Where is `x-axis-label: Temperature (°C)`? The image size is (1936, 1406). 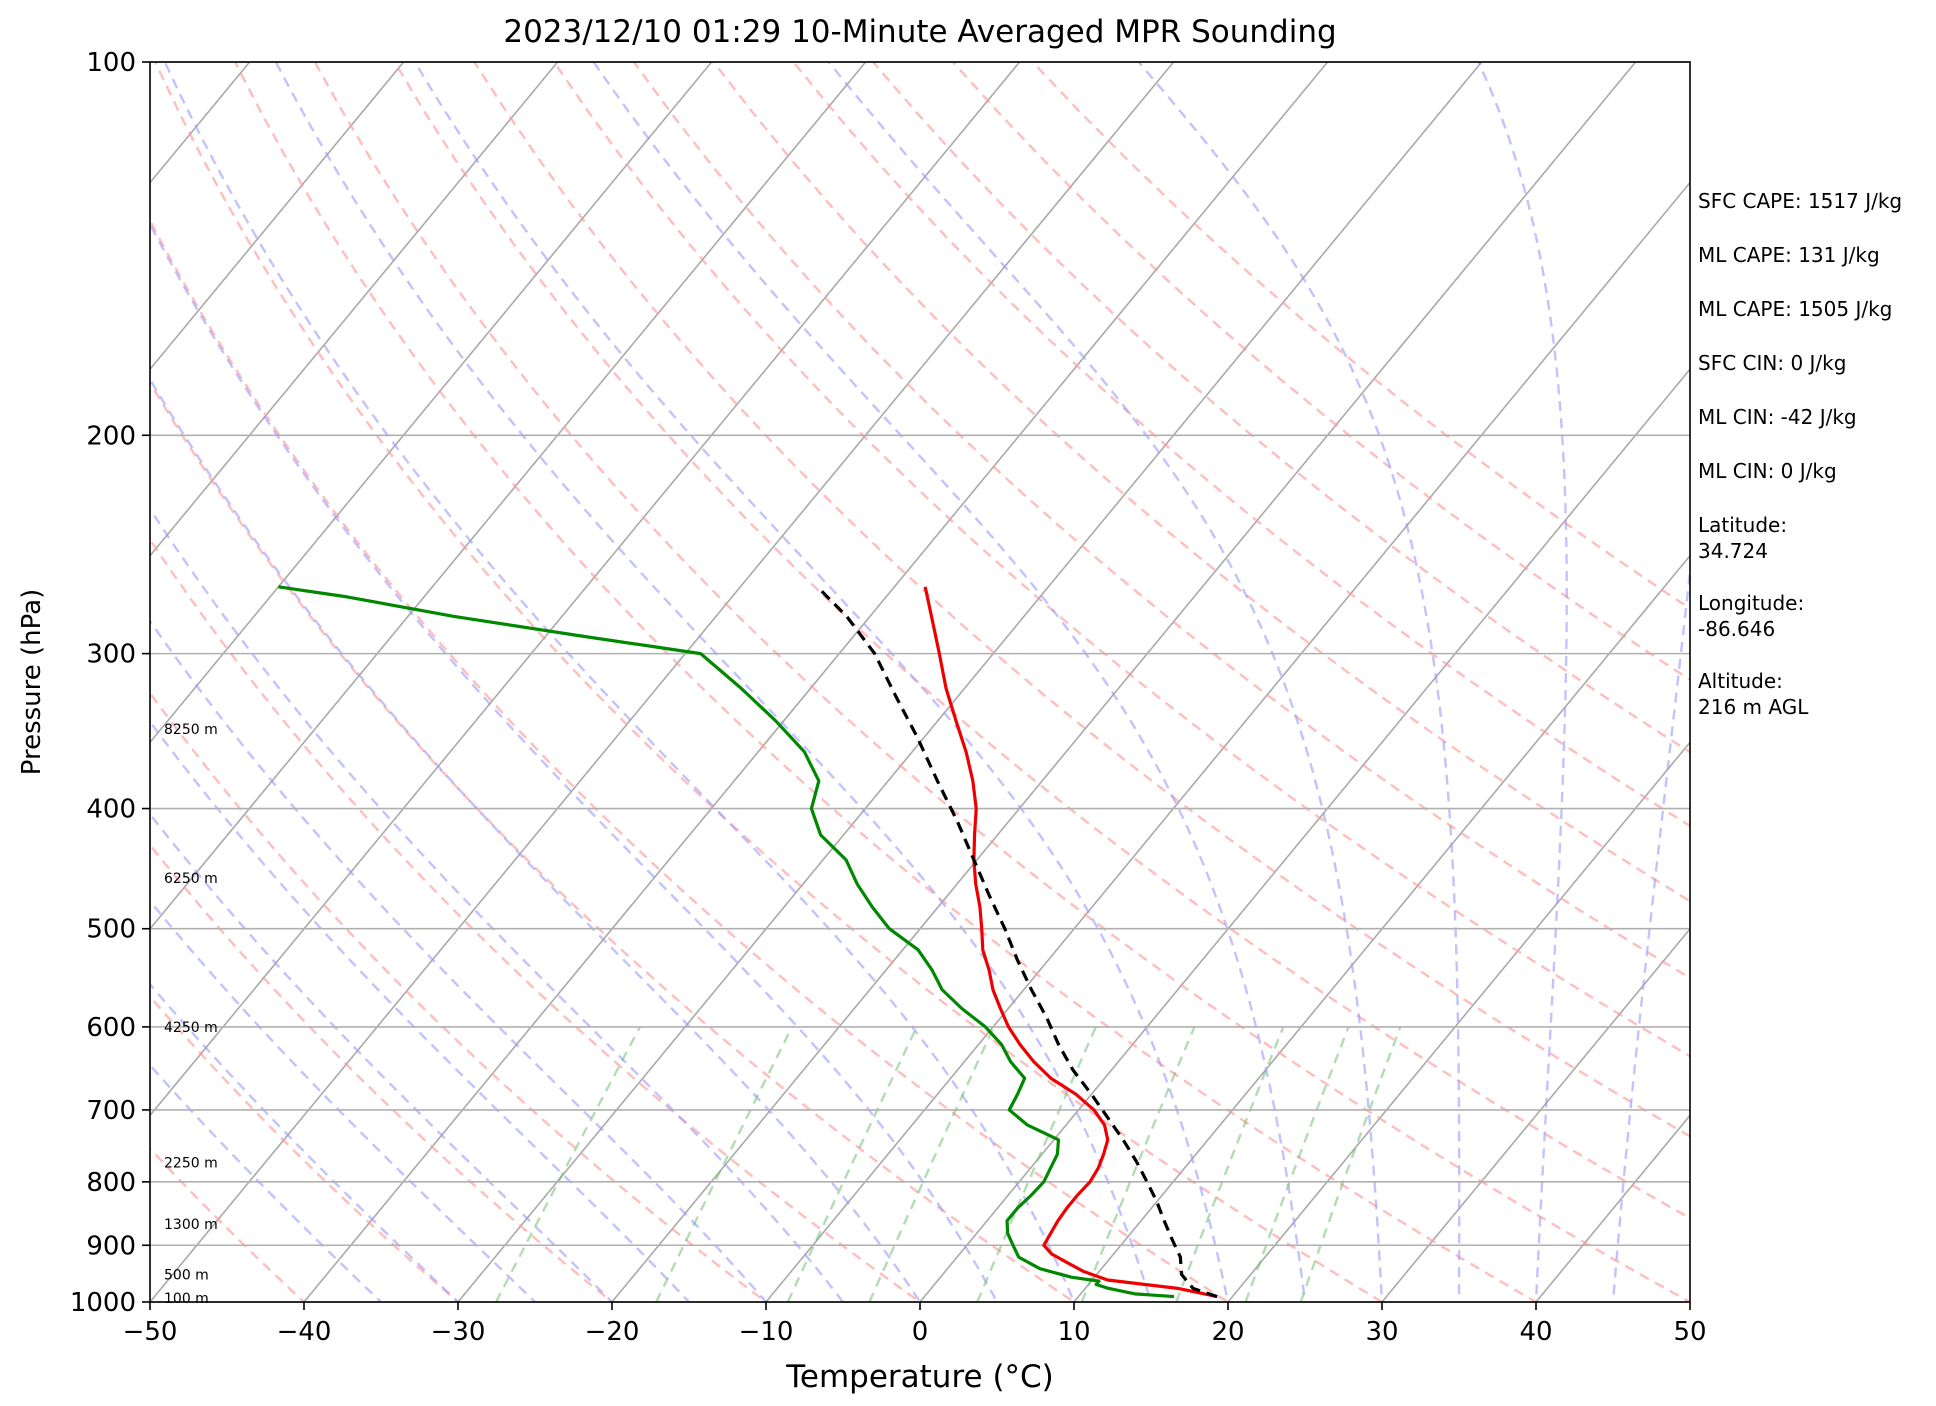 x-axis-label: Temperature (°C) is located at coordinates (919, 1377).